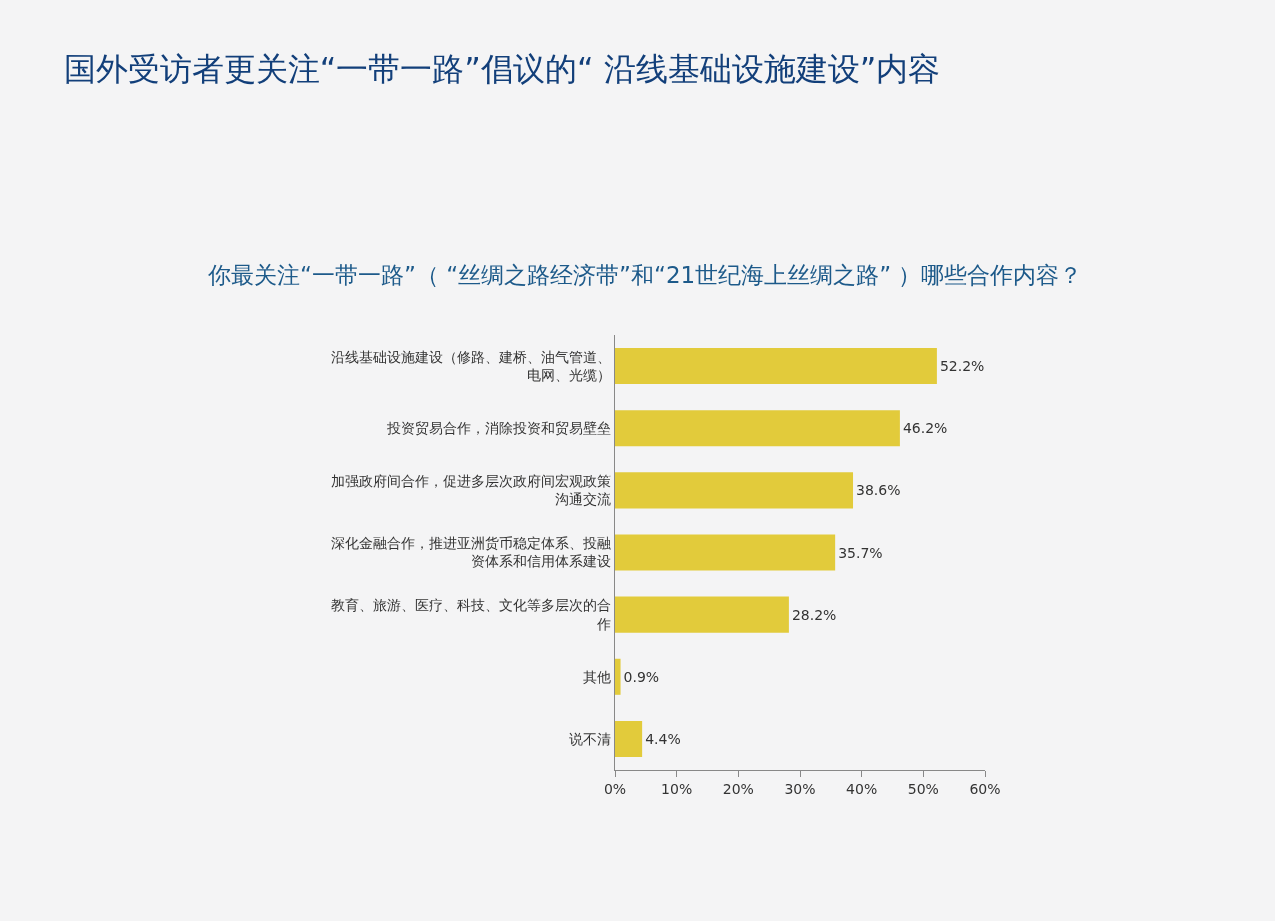  Describe the element at coordinates (645, 275) in the screenshot. I see `chart-subtitle: 你最关注“一带一路”（ “丝绸之路经济带”和“21世纪海上丝绸之路” ）哪些合作内容？` at that location.